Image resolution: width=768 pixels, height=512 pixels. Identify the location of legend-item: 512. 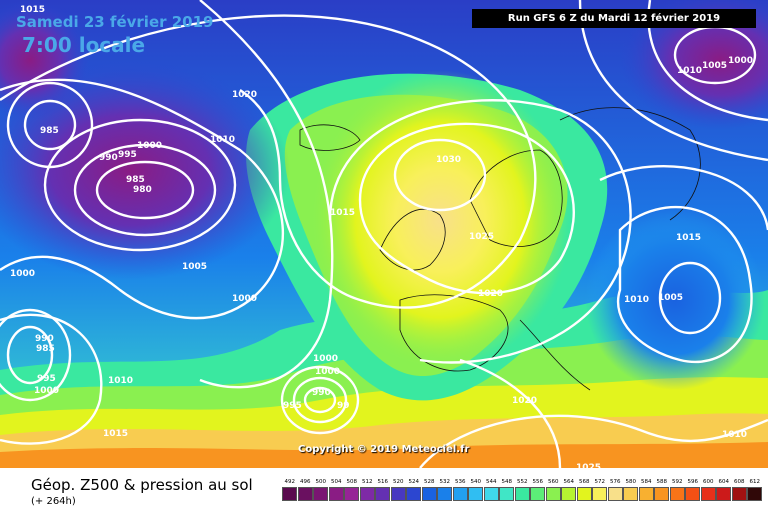
(367, 489).